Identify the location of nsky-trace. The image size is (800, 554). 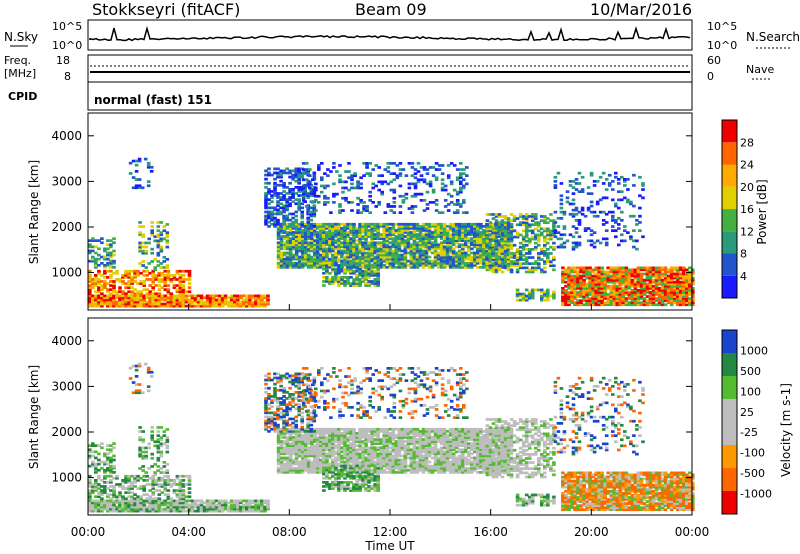
(390, 33).